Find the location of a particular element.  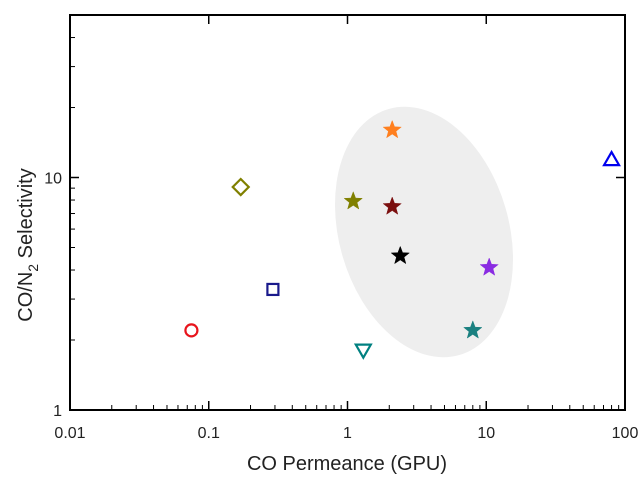

x-axis-label: CO Permeance (GPU) is located at coordinates (347, 464).